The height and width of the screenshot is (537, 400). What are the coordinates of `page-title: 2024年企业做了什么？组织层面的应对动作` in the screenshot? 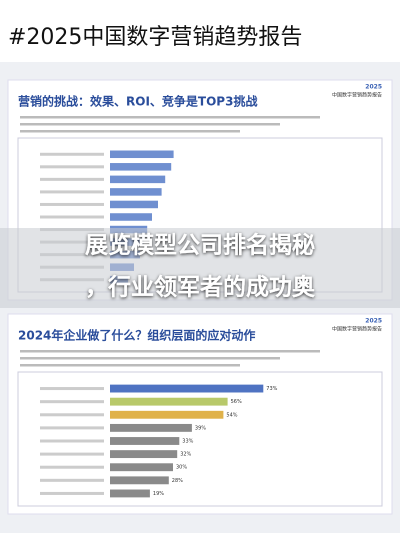 It's located at (136, 335).